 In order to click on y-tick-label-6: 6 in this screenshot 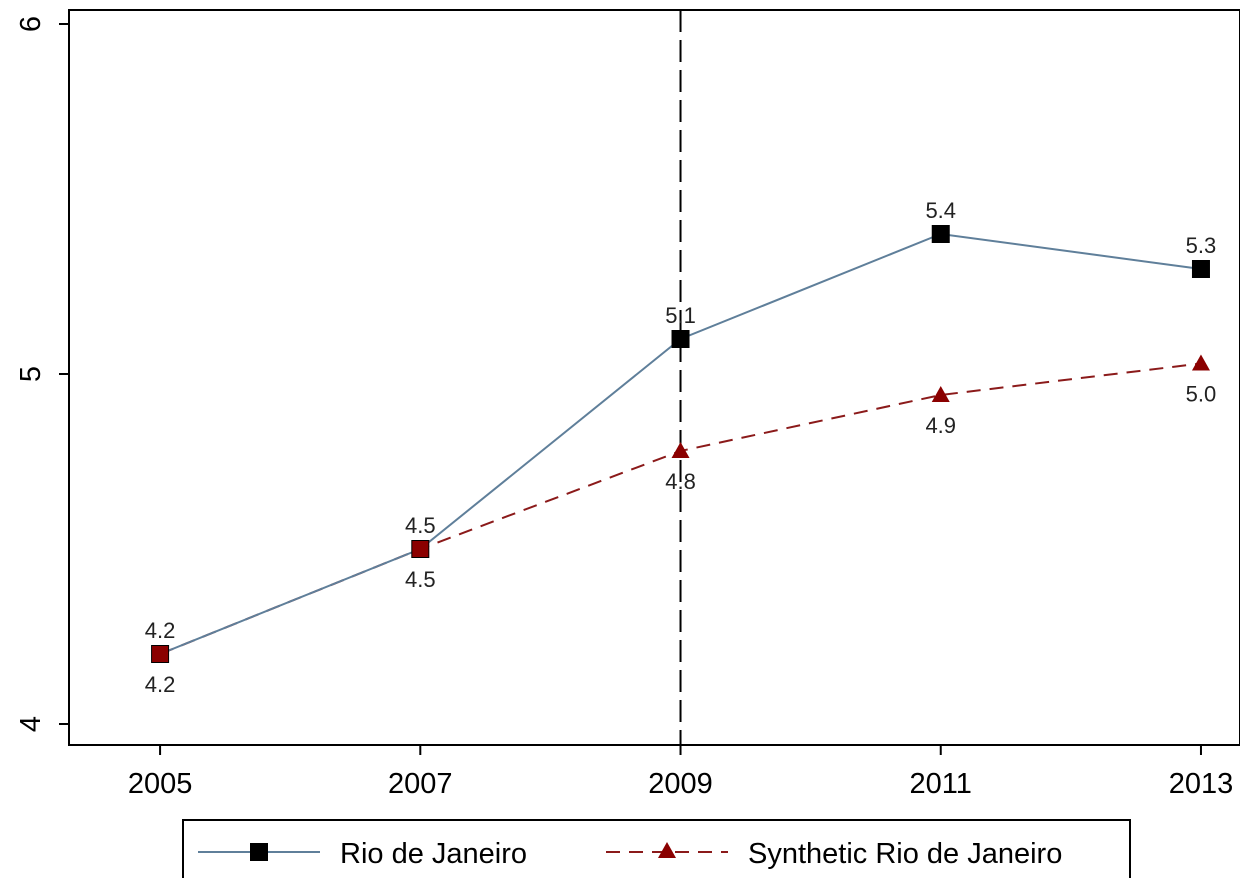, I will do `click(31, 24)`.